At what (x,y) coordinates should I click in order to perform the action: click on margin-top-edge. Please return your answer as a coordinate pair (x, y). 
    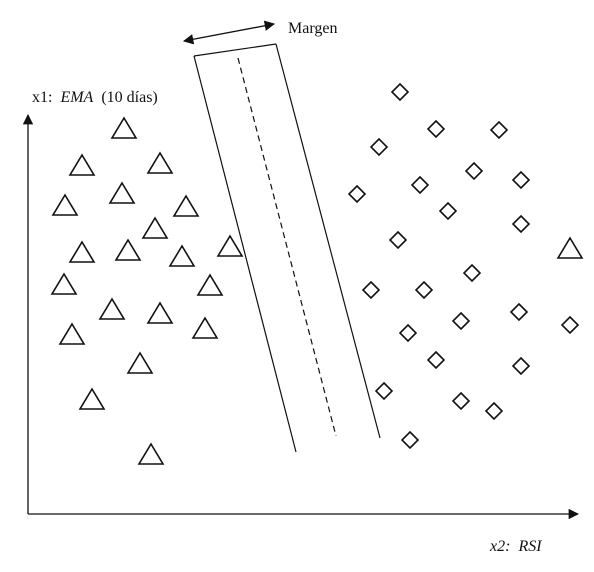
    Looking at the image, I should click on (235, 50).